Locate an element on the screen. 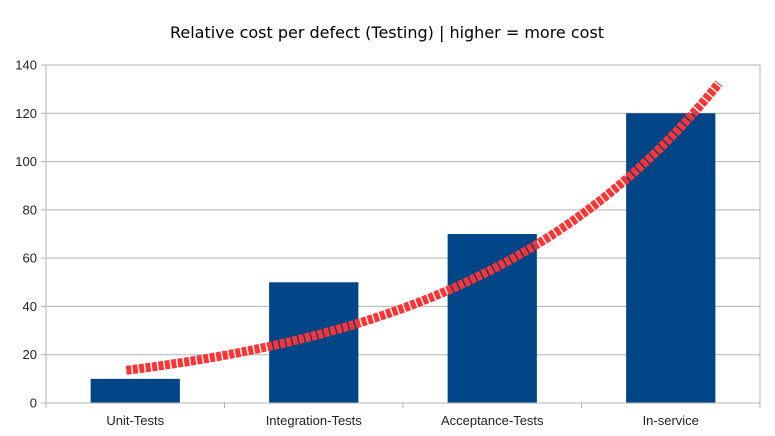 The image size is (775, 436). x-tick-label: In-service is located at coordinates (671, 420).